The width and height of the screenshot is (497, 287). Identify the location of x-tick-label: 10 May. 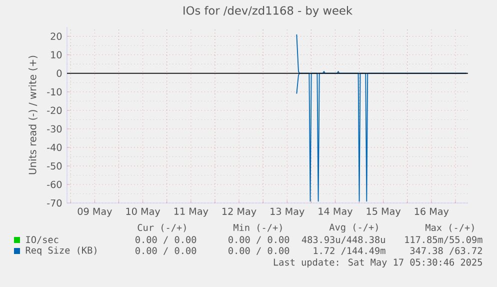
(143, 212).